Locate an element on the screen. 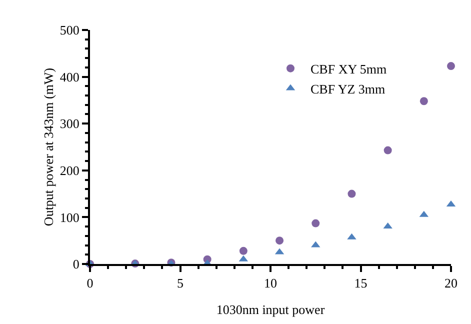  y-tick-label: 500 is located at coordinates (70, 30).